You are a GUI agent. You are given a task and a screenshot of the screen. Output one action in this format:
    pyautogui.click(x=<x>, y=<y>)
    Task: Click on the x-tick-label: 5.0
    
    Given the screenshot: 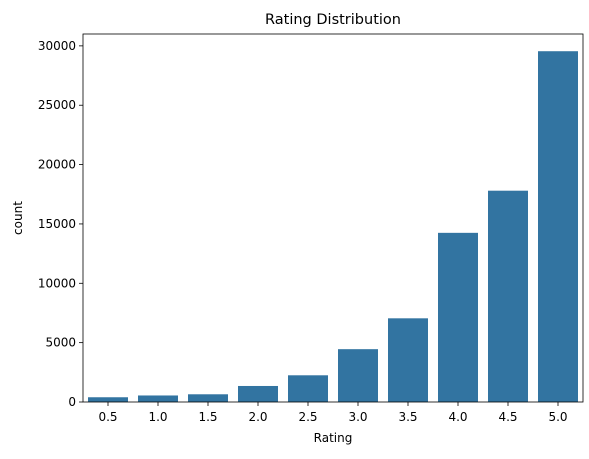 What is the action you would take?
    pyautogui.click(x=557, y=417)
    